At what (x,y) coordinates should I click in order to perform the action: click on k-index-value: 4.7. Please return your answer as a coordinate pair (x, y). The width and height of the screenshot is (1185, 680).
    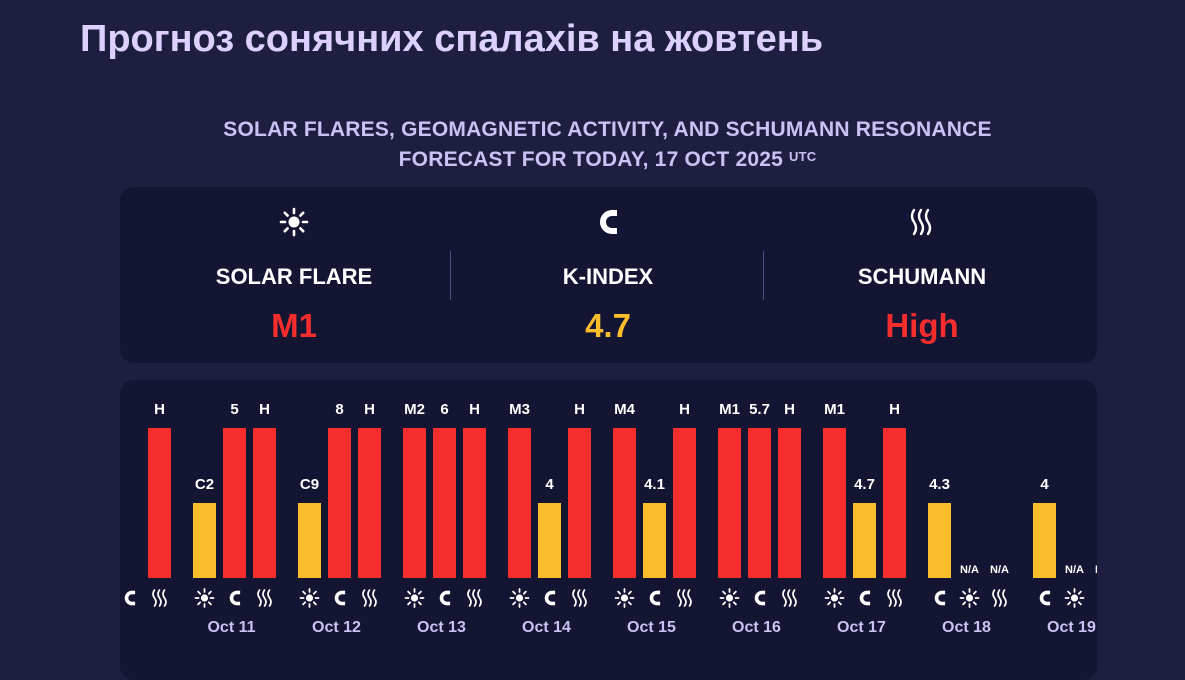
    Looking at the image, I should click on (608, 325).